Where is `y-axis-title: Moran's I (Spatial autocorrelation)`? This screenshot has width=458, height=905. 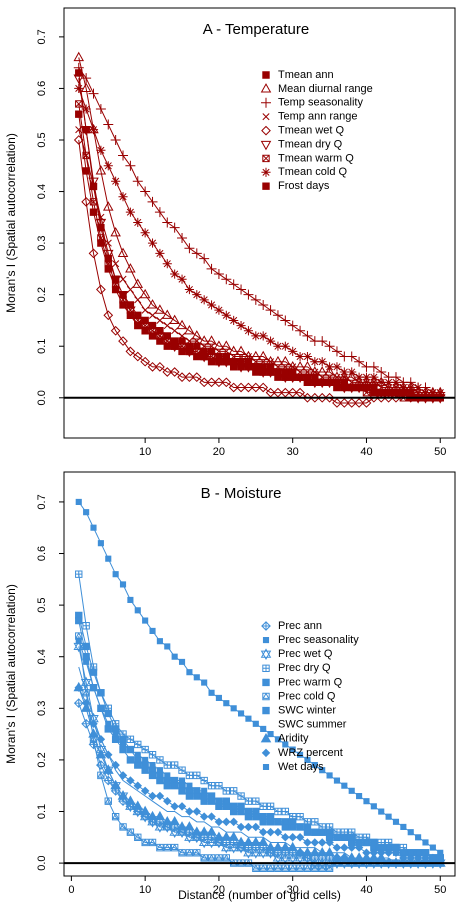
y-axis-title: Moran's I (Spatial autocorrelation) is located at coordinates (11, 674).